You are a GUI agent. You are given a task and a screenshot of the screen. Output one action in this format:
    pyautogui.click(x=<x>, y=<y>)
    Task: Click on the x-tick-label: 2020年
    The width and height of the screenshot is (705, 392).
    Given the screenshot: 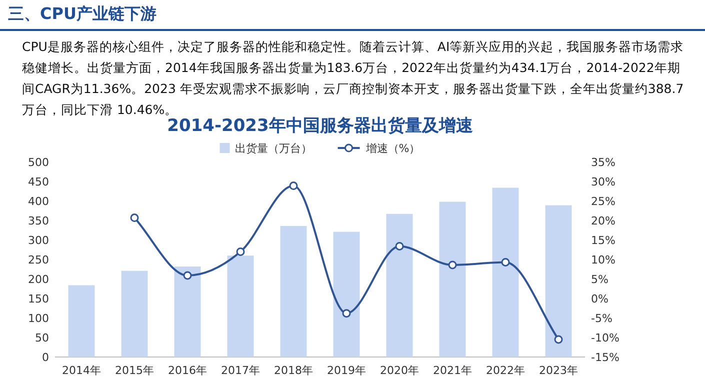 What is the action you would take?
    pyautogui.click(x=399, y=370)
    